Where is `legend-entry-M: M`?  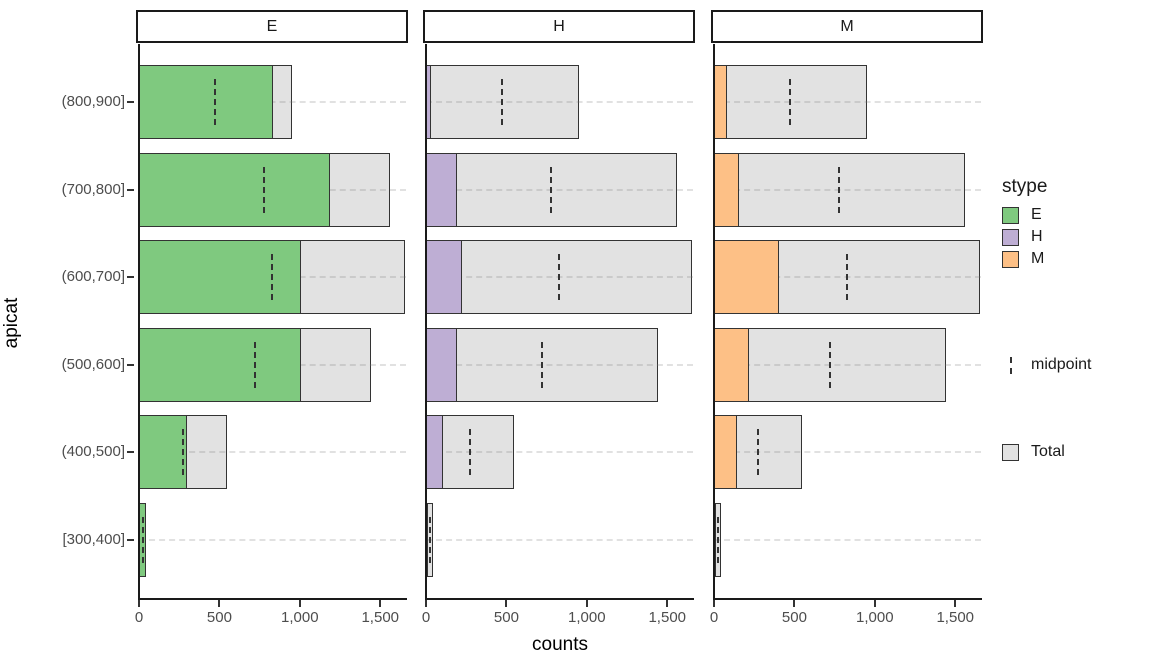
legend-entry-M: M is located at coordinates (1023, 259).